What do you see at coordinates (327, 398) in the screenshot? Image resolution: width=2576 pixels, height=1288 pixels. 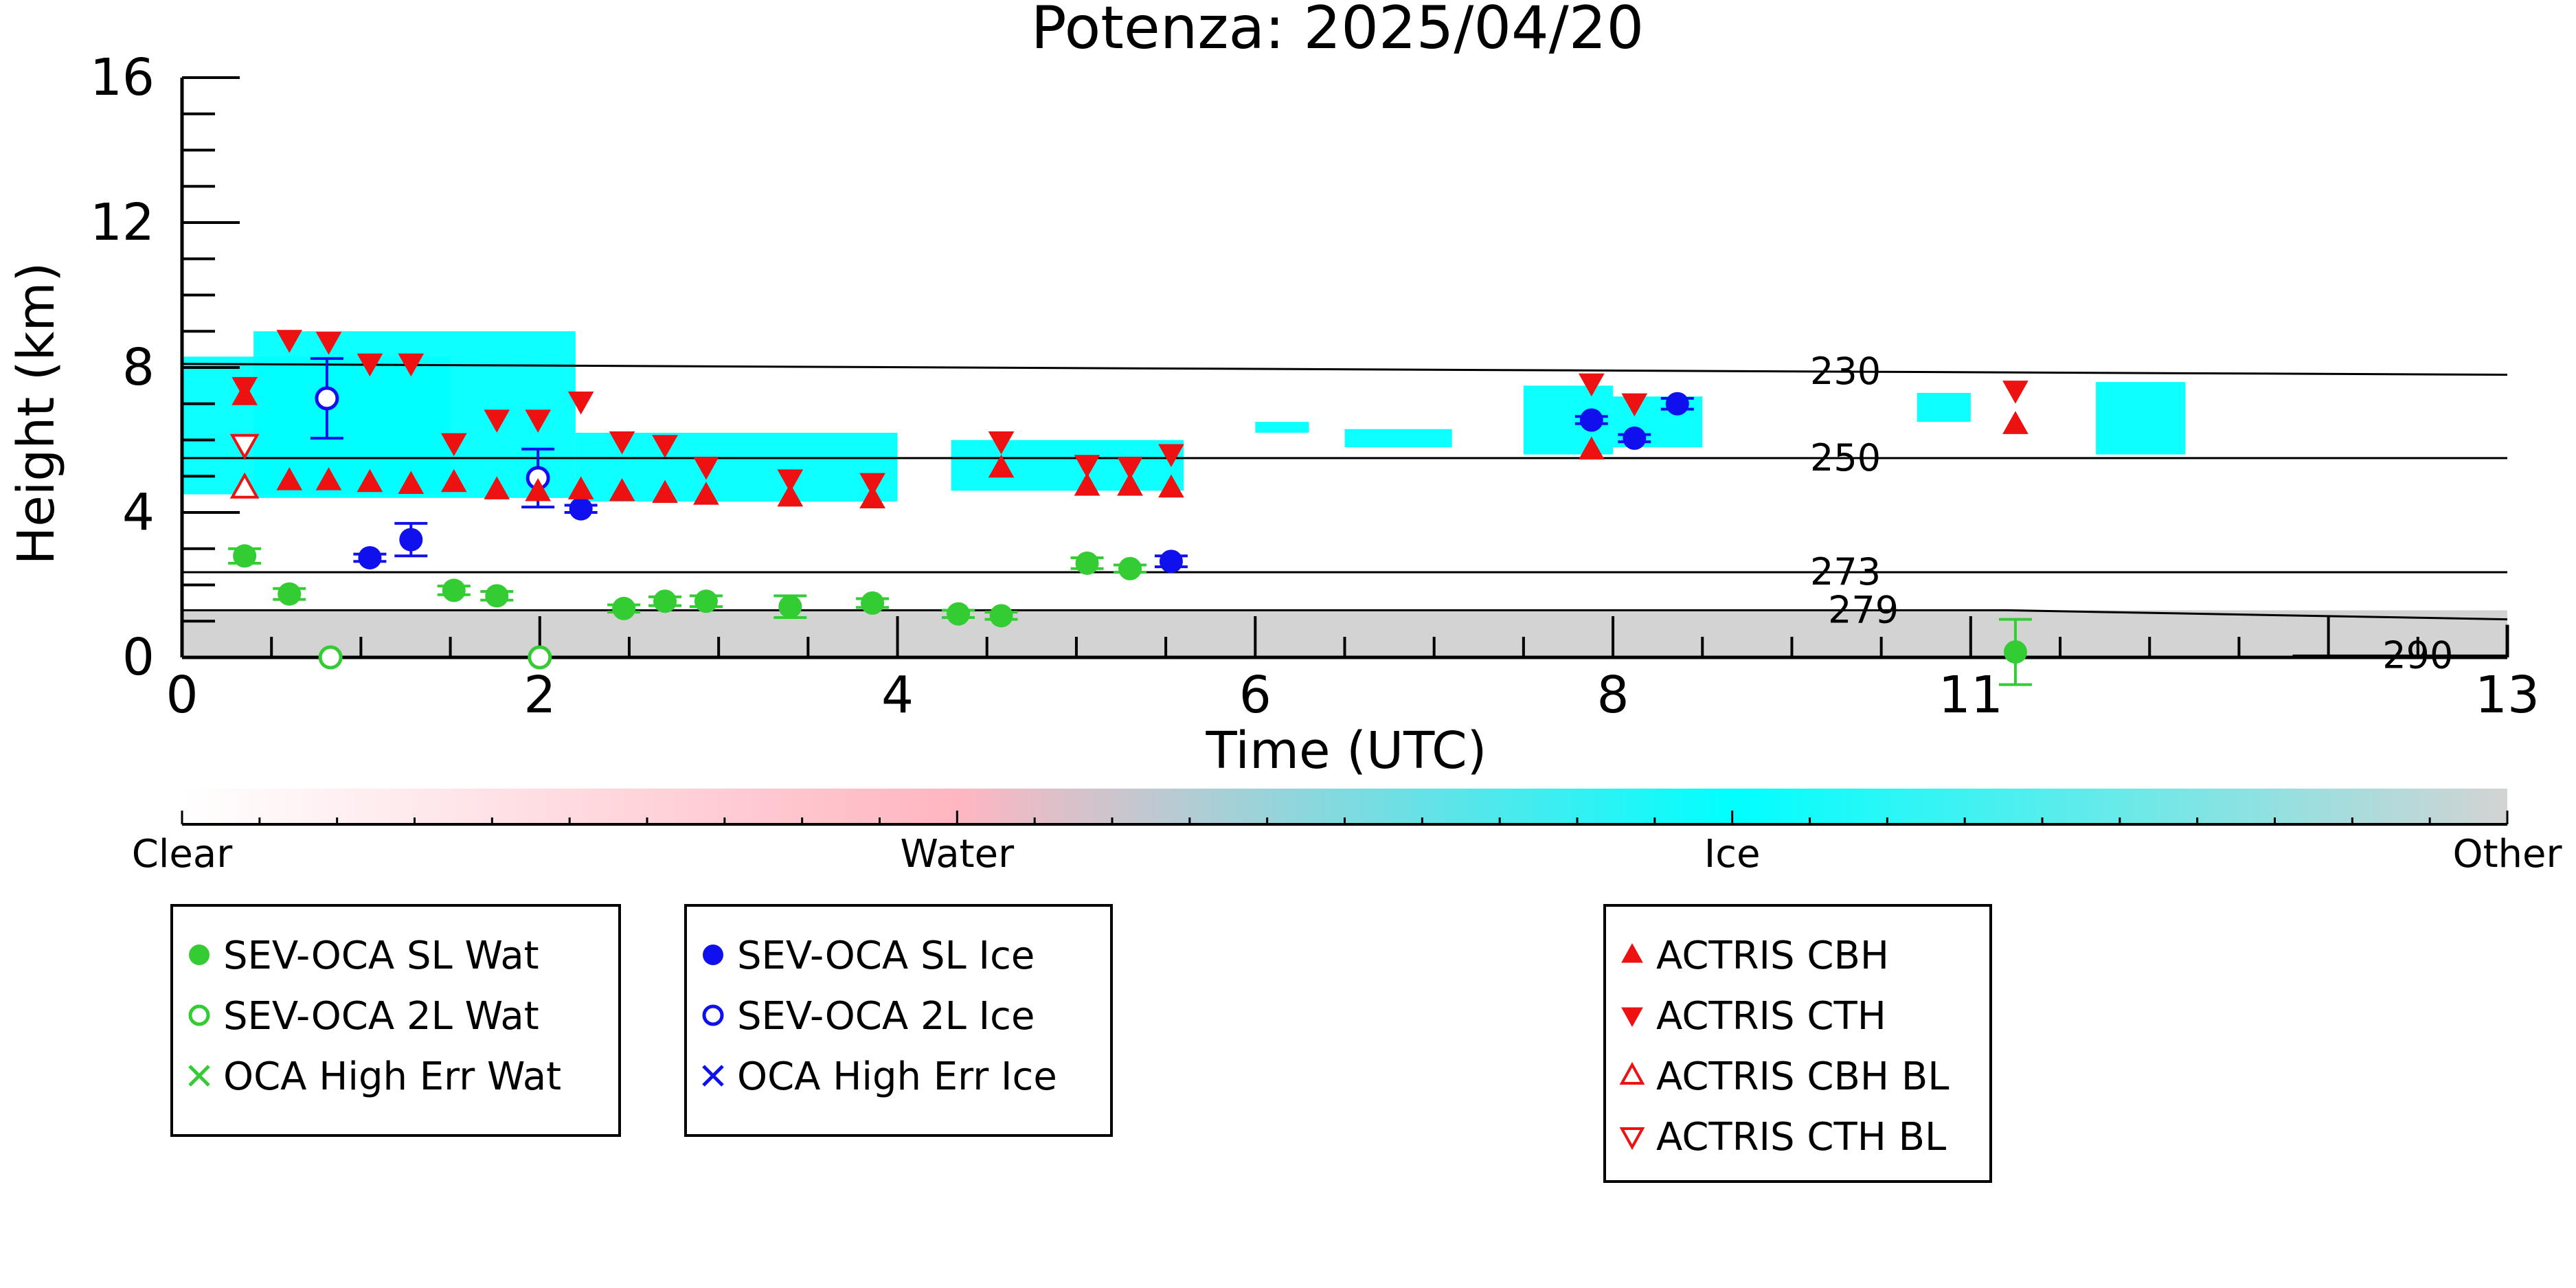 I see `point-sev-oca-2l-ice` at bounding box center [327, 398].